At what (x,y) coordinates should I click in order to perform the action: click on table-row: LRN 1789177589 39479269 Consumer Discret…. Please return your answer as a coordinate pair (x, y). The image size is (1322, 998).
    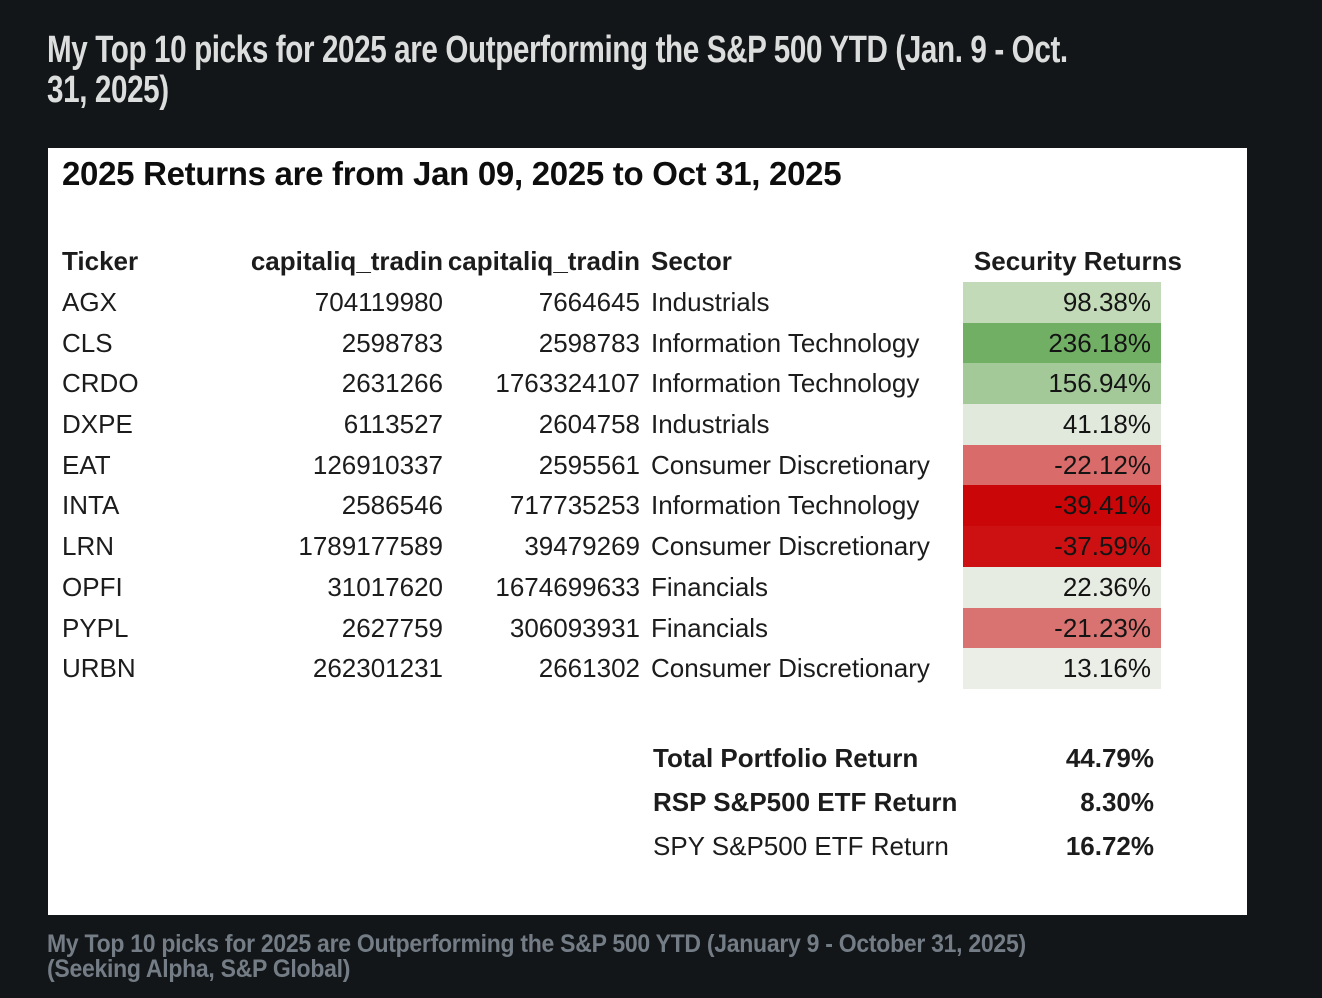
    Looking at the image, I should click on (611, 546).